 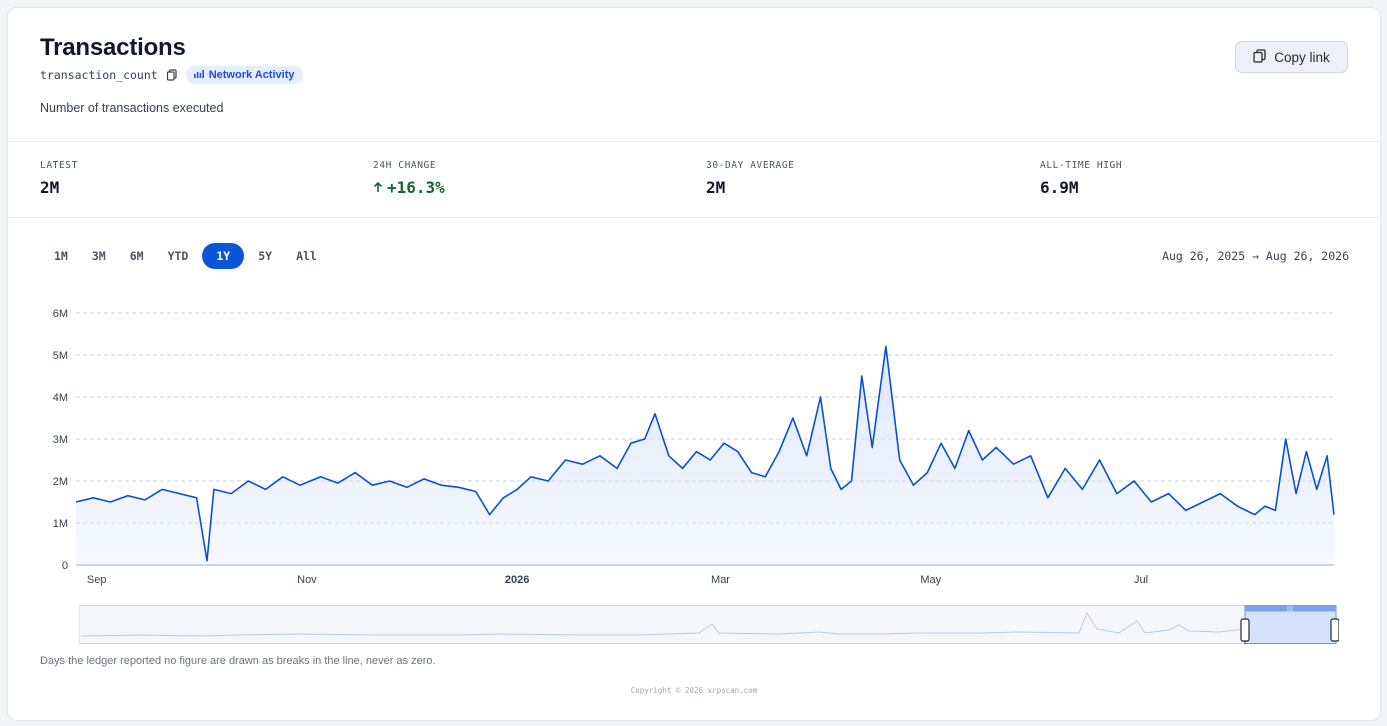 What do you see at coordinates (307, 580) in the screenshot?
I see `x-tick-label: Nov` at bounding box center [307, 580].